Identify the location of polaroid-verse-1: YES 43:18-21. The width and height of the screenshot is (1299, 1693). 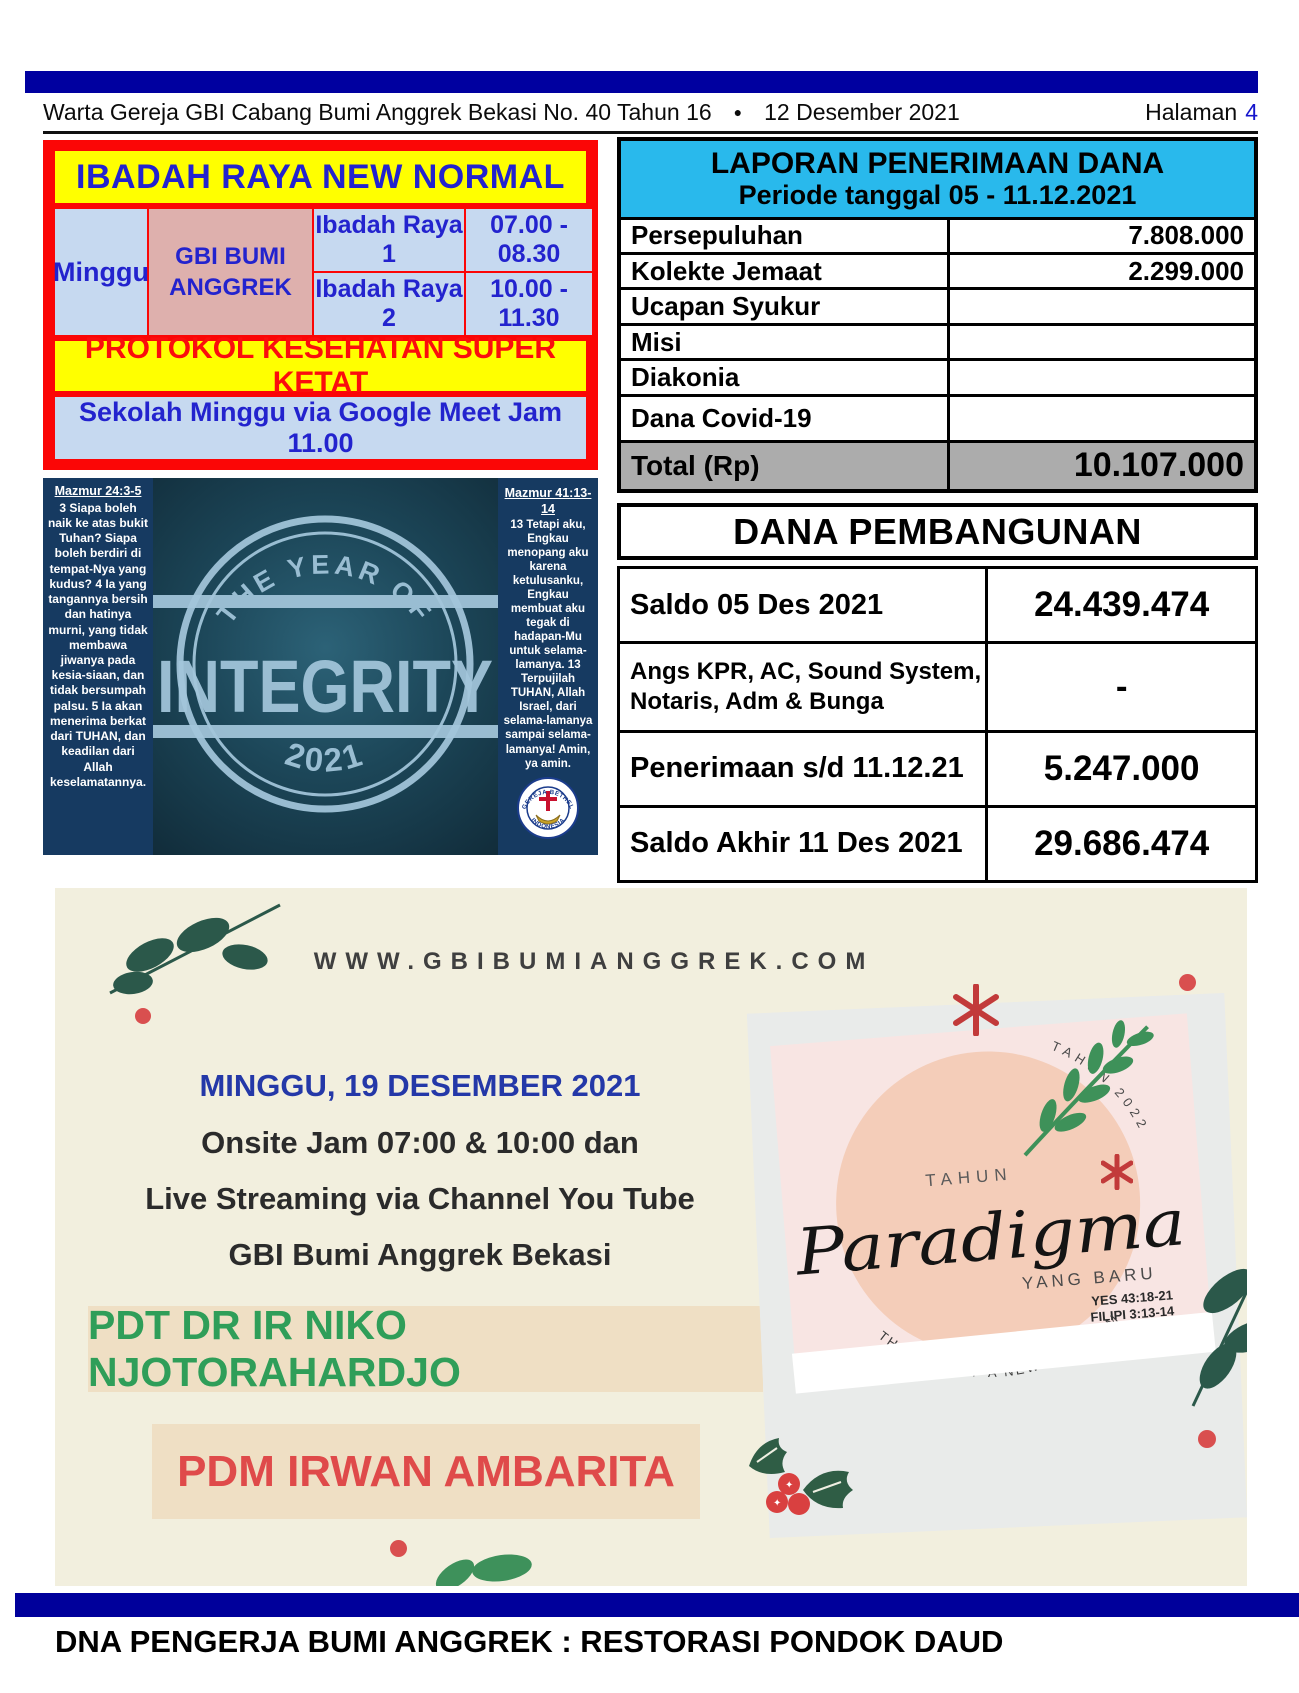
(1132, 1297).